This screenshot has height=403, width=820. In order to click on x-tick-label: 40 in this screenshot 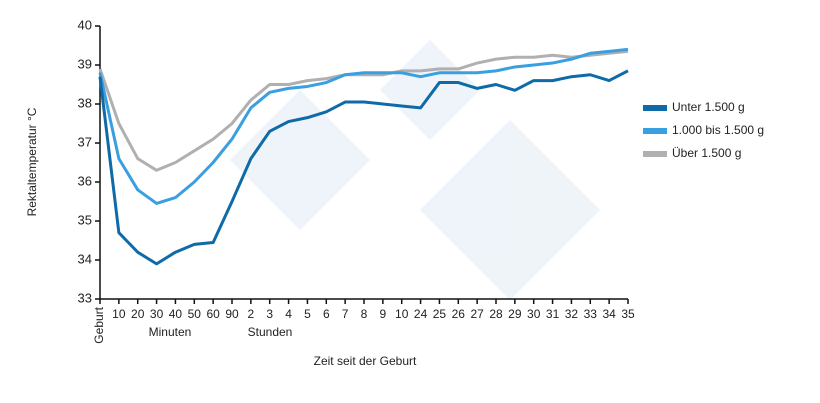, I will do `click(176, 314)`.